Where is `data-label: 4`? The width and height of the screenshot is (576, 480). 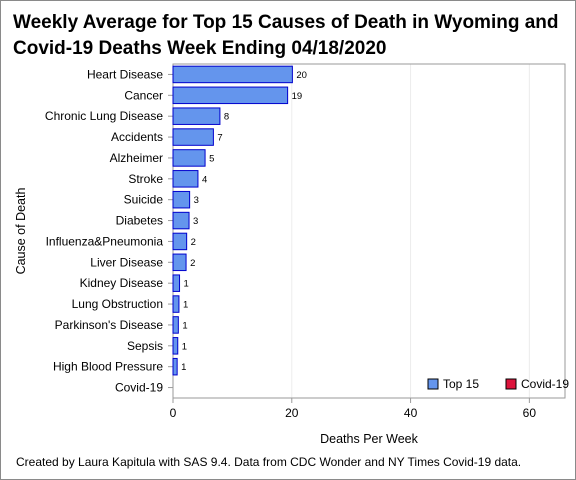
data-label: 4 is located at coordinates (204, 179).